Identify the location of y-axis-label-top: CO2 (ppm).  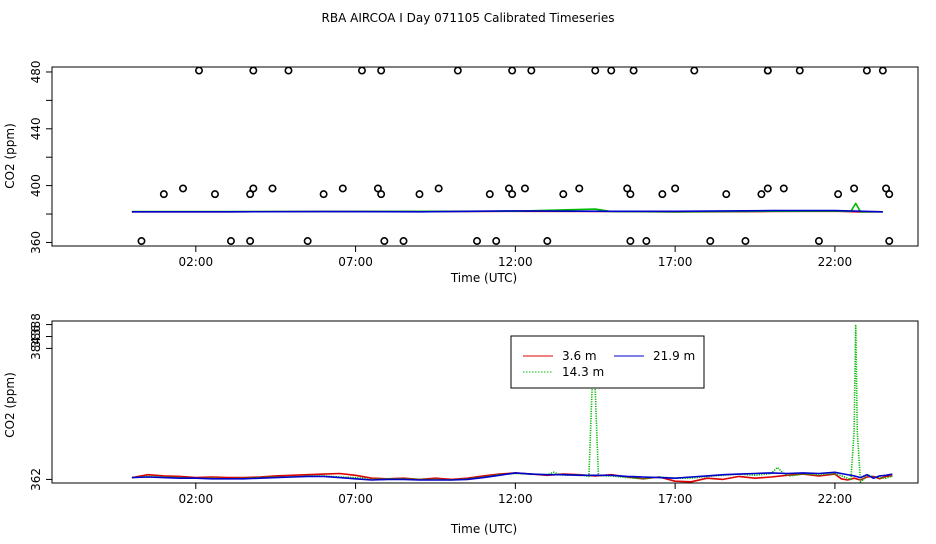
(10, 156).